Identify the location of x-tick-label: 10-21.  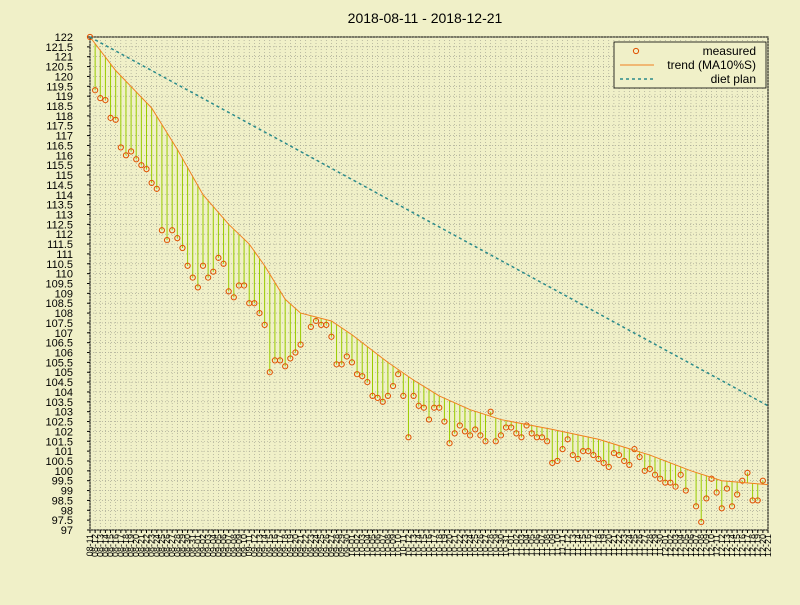
(455, 545).